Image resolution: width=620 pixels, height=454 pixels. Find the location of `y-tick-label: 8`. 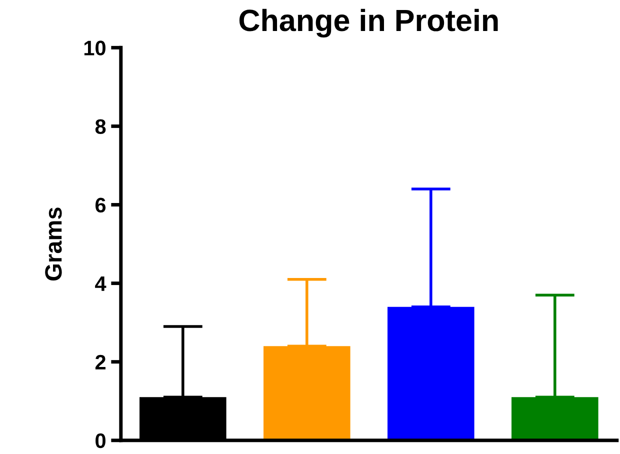

y-tick-label: 8 is located at coordinates (100, 126).